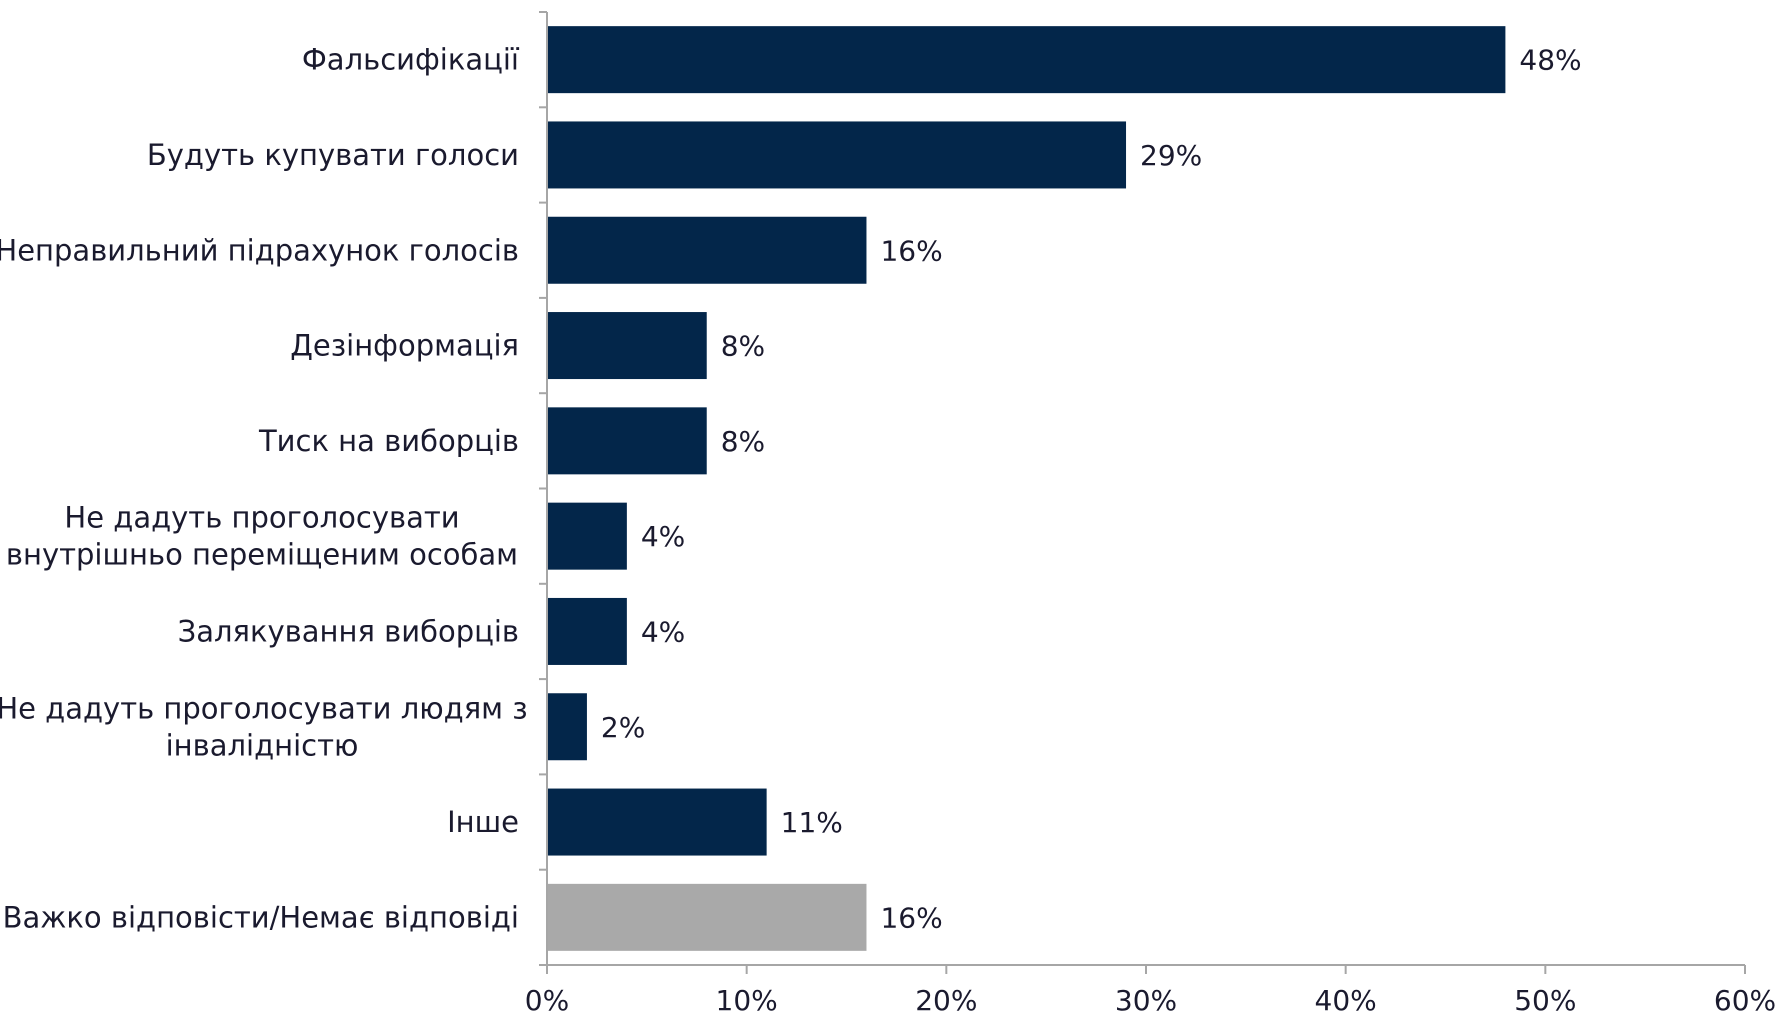 This screenshot has height=1023, width=1777. What do you see at coordinates (264, 708) in the screenshot?
I see `category-label-8-line-1: Не дадуть проголосувати людям з` at bounding box center [264, 708].